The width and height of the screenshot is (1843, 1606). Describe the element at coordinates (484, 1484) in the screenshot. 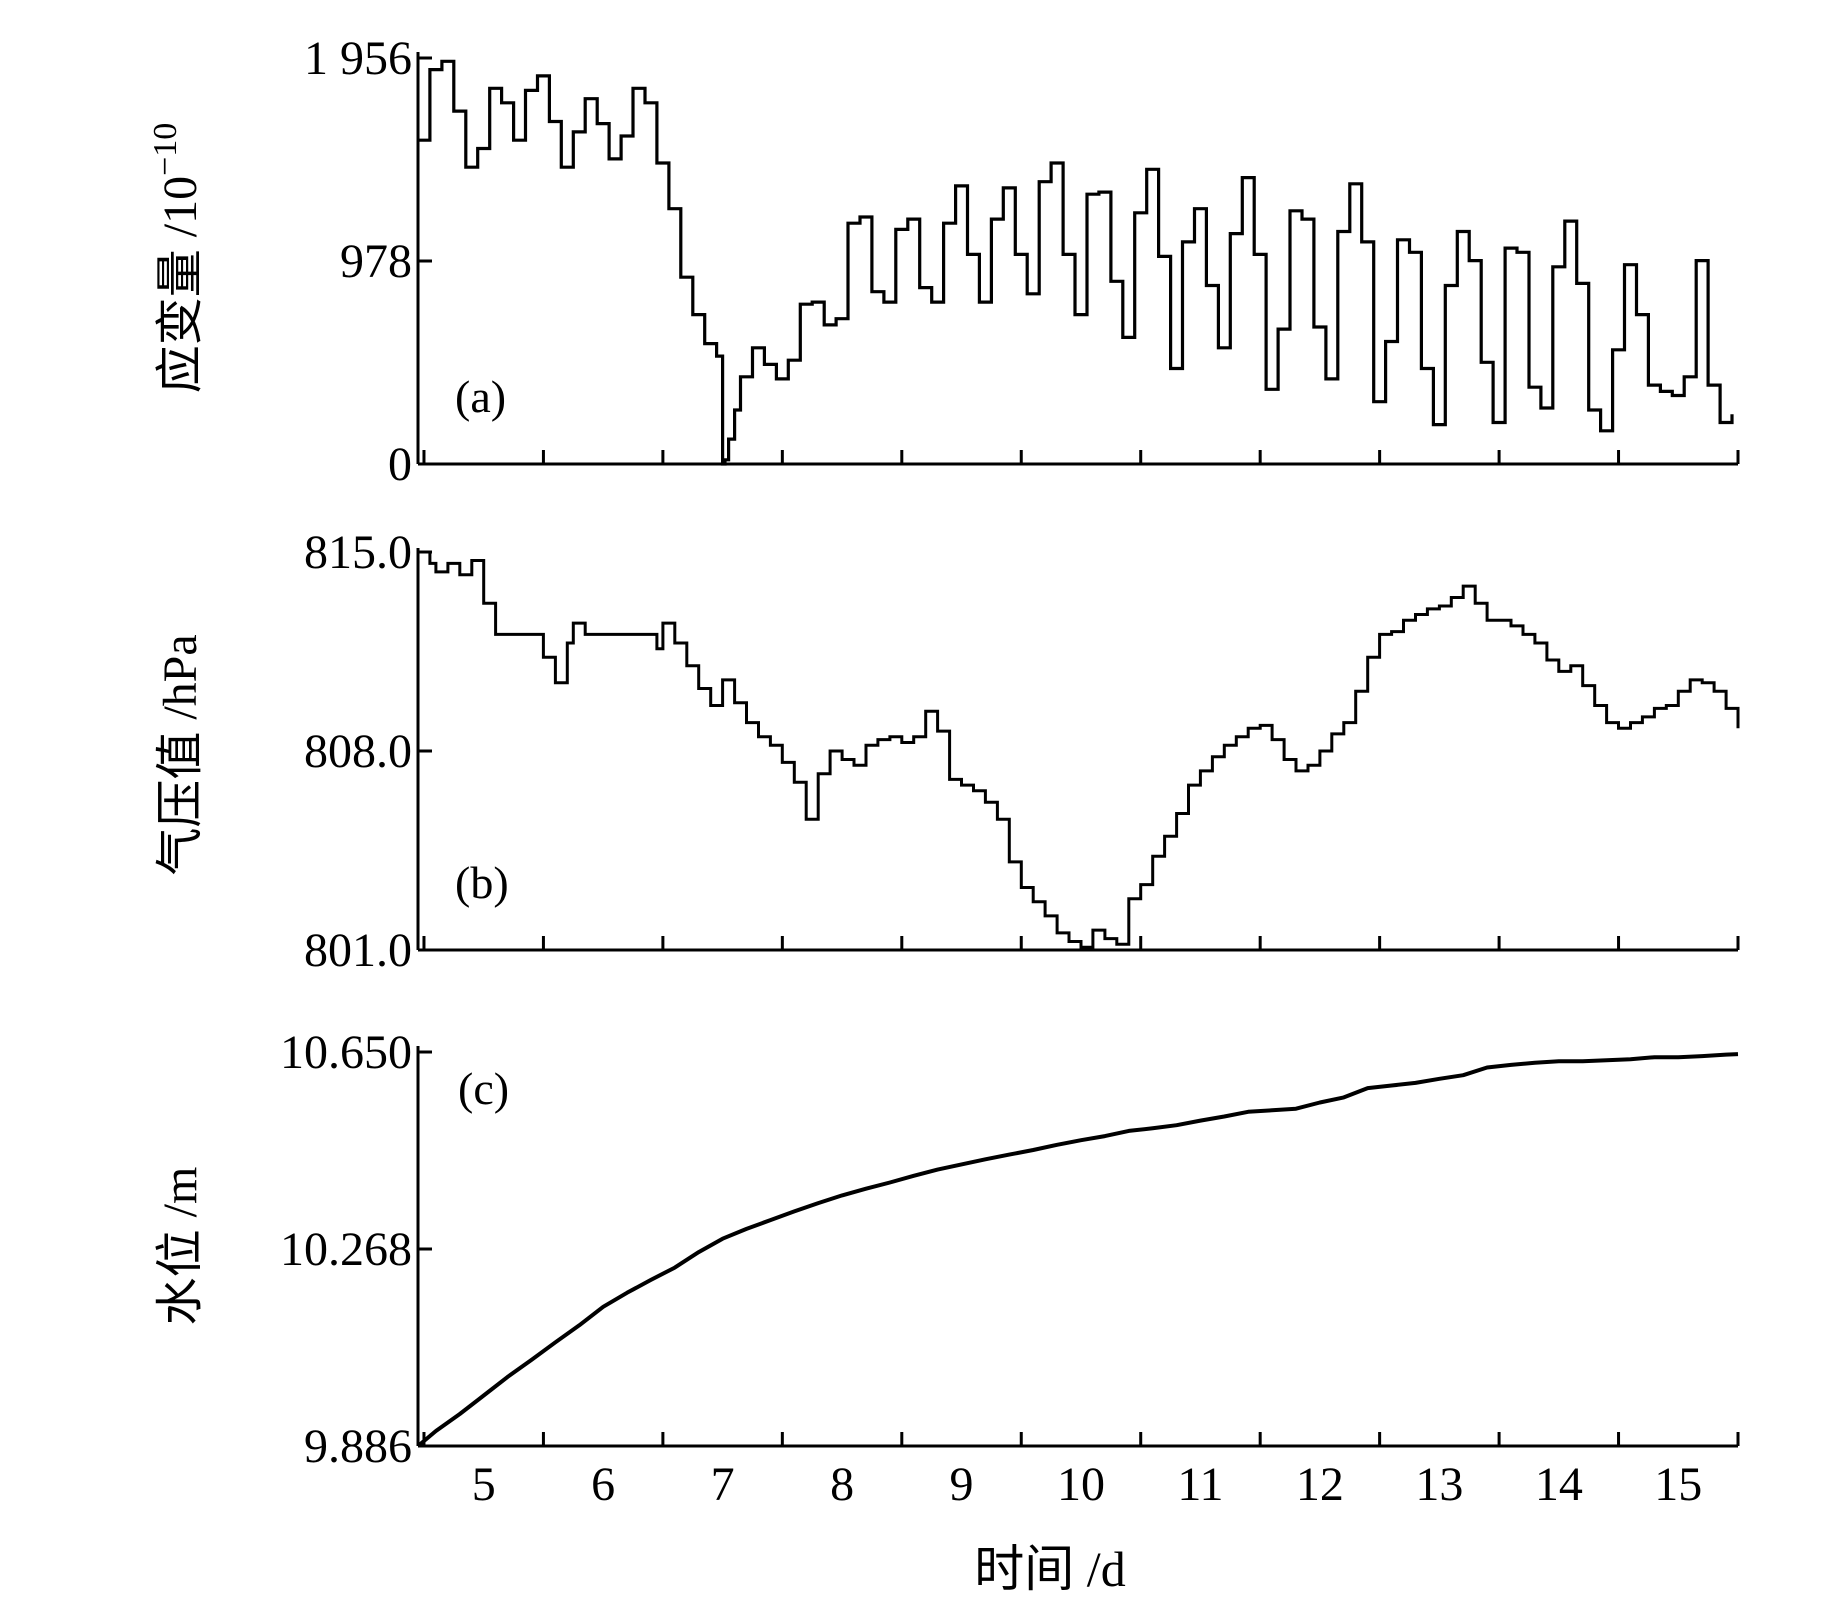

I see `x-tick-label: 5` at that location.